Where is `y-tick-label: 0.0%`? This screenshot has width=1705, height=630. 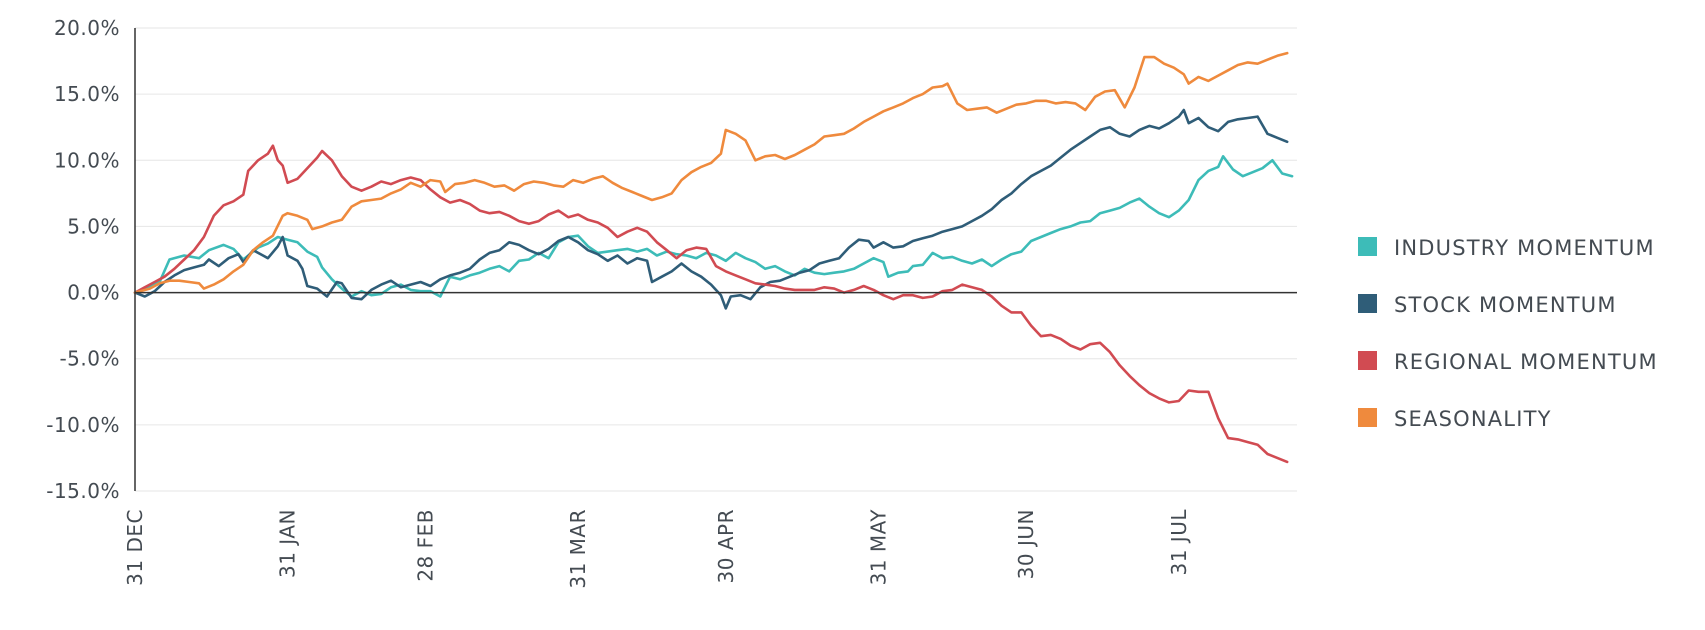
y-tick-label: 0.0% is located at coordinates (93, 293).